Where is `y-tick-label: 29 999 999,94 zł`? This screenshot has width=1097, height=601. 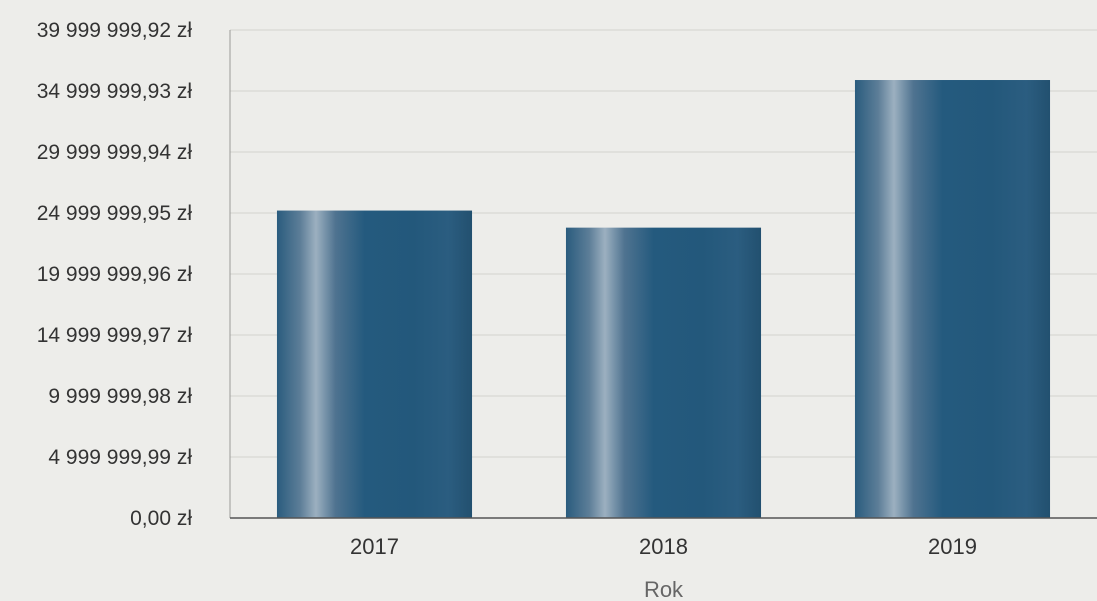
y-tick-label: 29 999 999,94 zł is located at coordinates (115, 152).